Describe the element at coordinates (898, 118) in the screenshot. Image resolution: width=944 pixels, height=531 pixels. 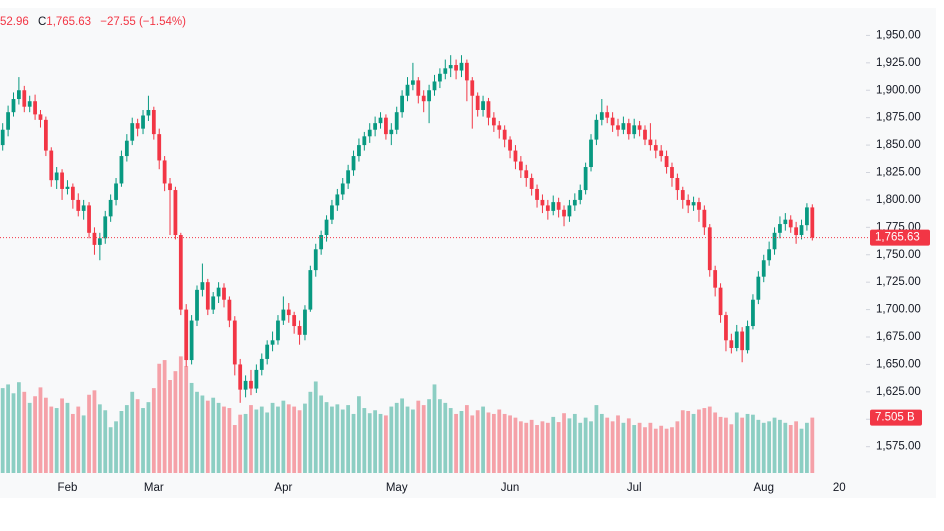
I see `y-tick-label: 1,875.00` at that location.